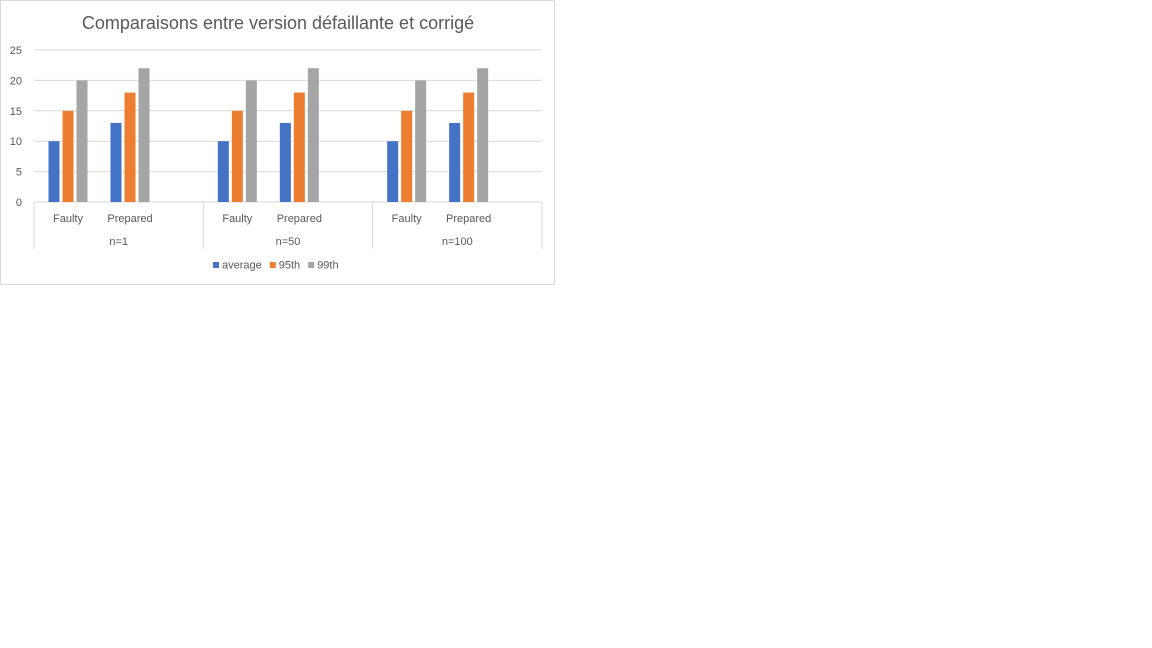 This screenshot has width=1152, height=648. I want to click on legend-swatch-average, so click(216, 265).